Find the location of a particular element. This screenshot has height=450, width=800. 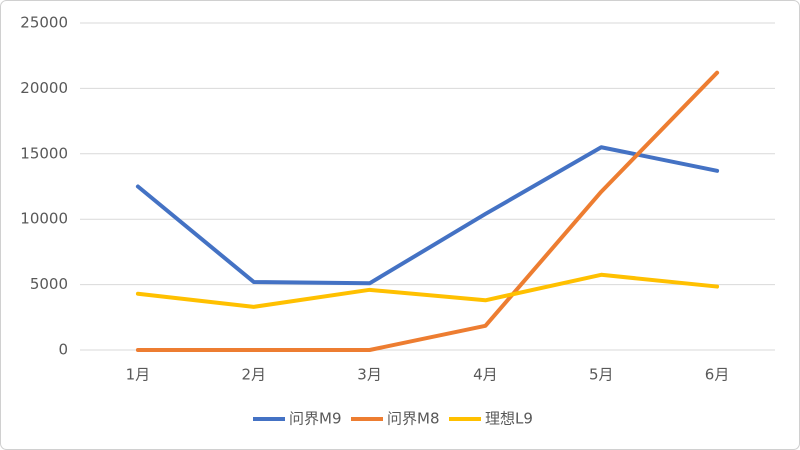

y-tick-label: 15000 is located at coordinates (44, 153).